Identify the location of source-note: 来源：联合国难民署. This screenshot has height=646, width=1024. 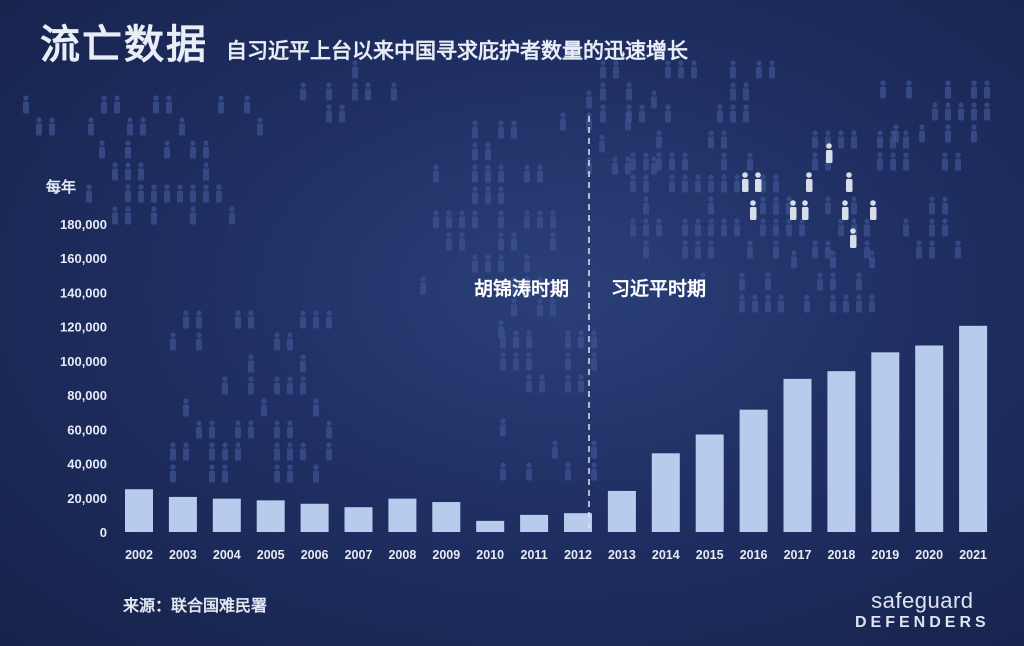
(195, 606).